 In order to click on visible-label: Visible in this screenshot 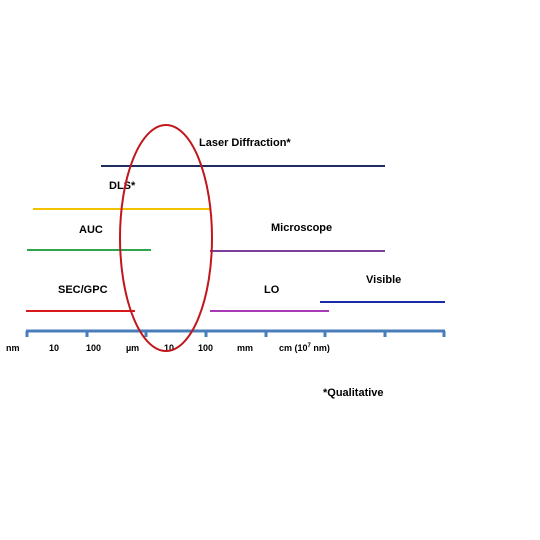, I will do `click(383, 280)`.